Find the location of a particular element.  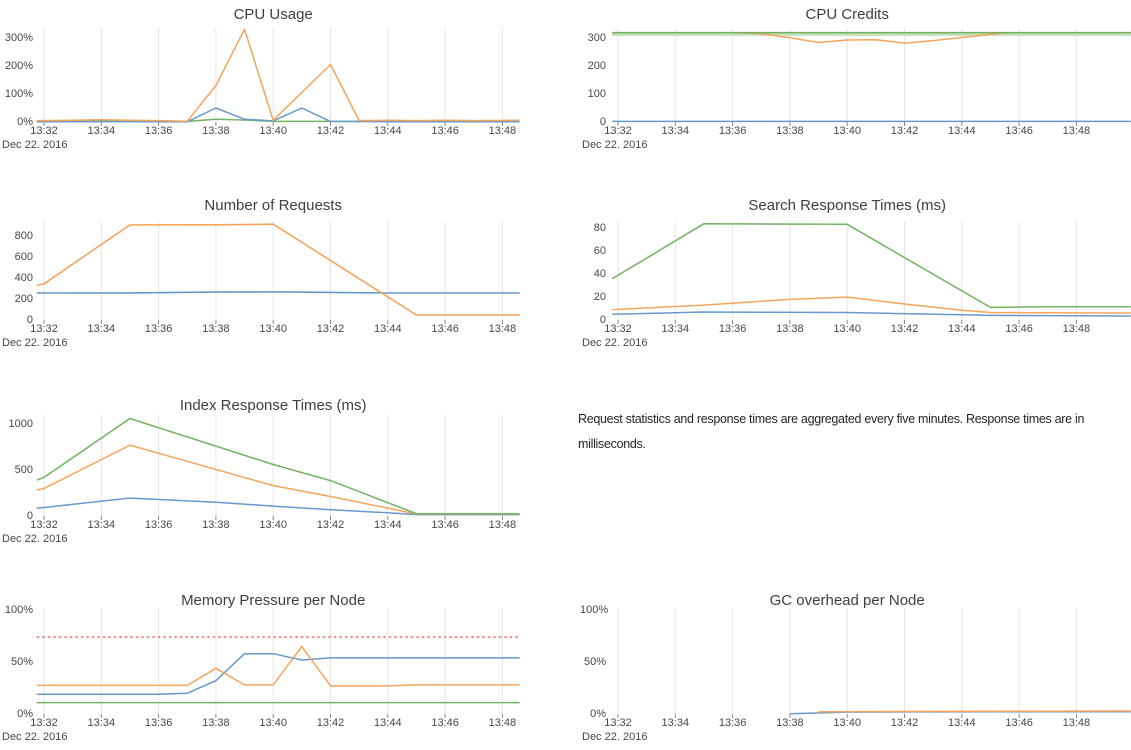

series-orange-index is located at coordinates (278, 479).